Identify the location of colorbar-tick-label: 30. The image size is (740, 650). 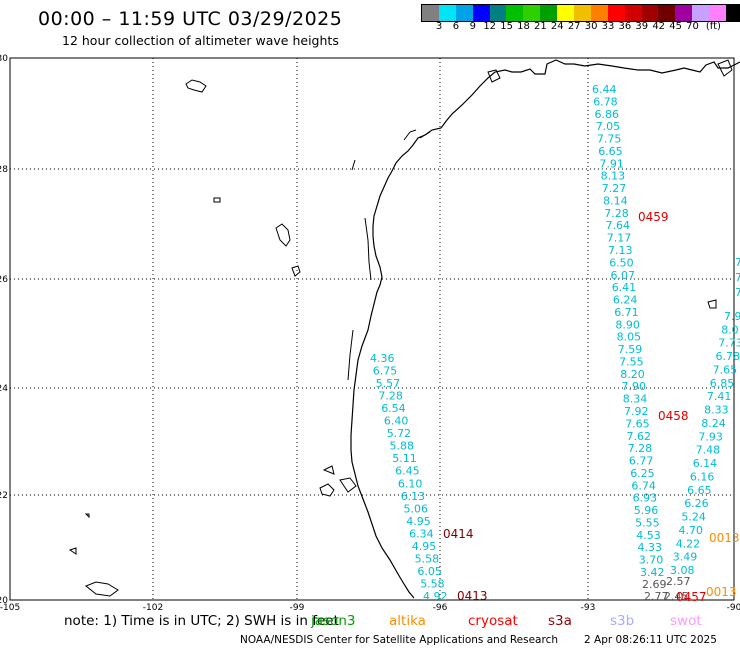
(591, 26).